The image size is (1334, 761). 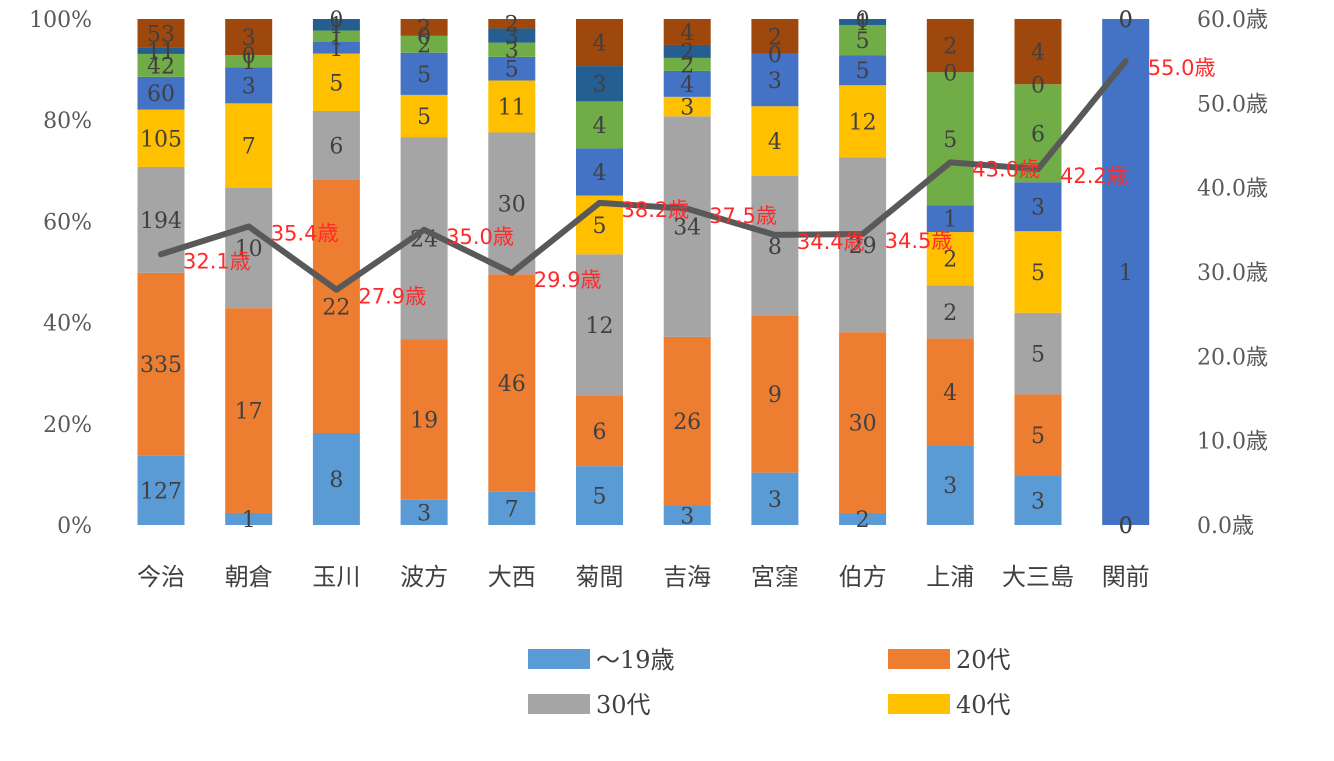 What do you see at coordinates (161, 577) in the screenshot?
I see `category-label: 今治` at bounding box center [161, 577].